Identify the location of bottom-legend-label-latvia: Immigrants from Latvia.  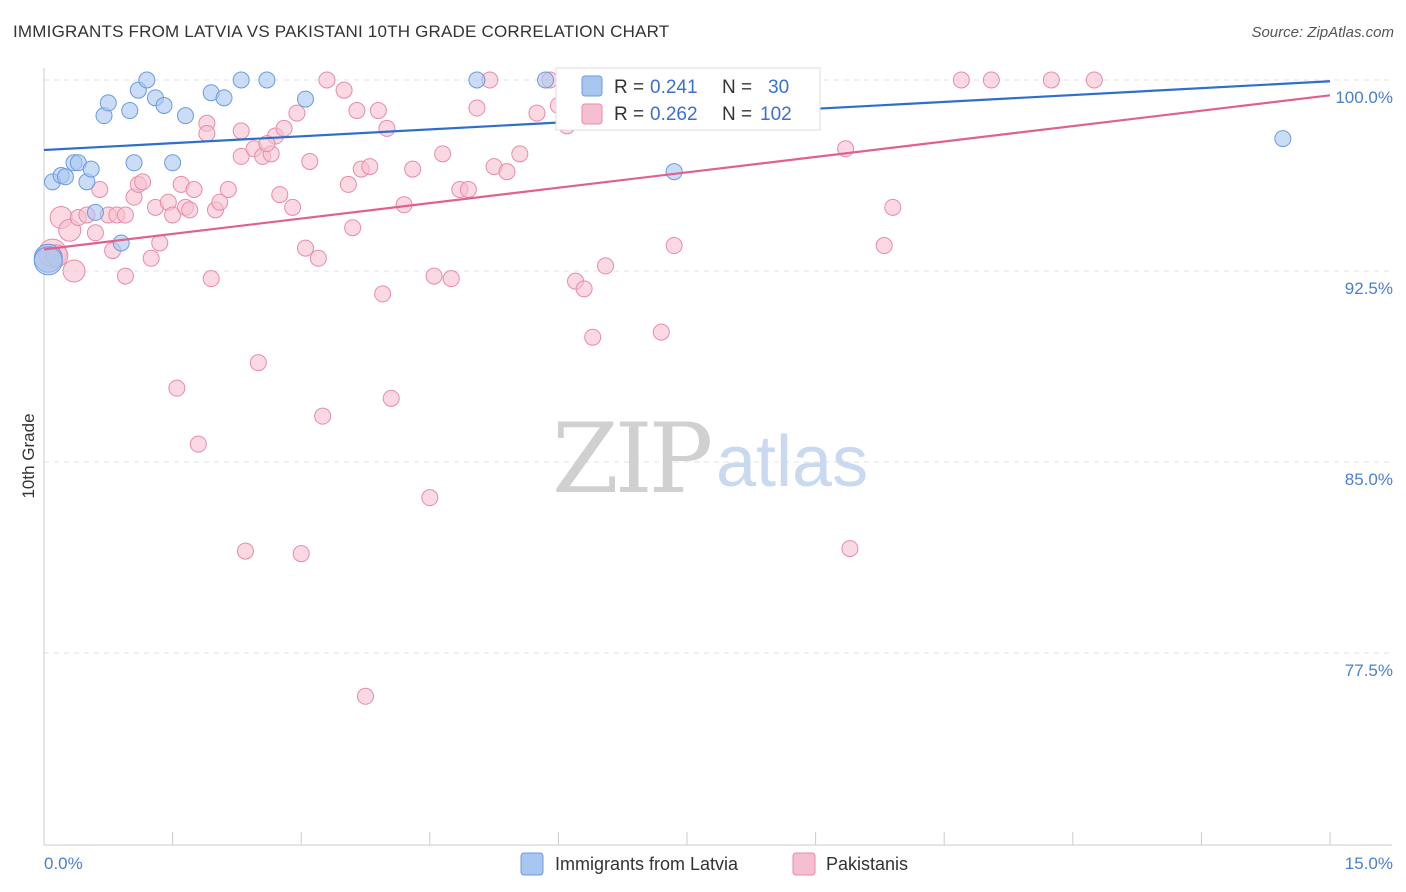
(647, 864).